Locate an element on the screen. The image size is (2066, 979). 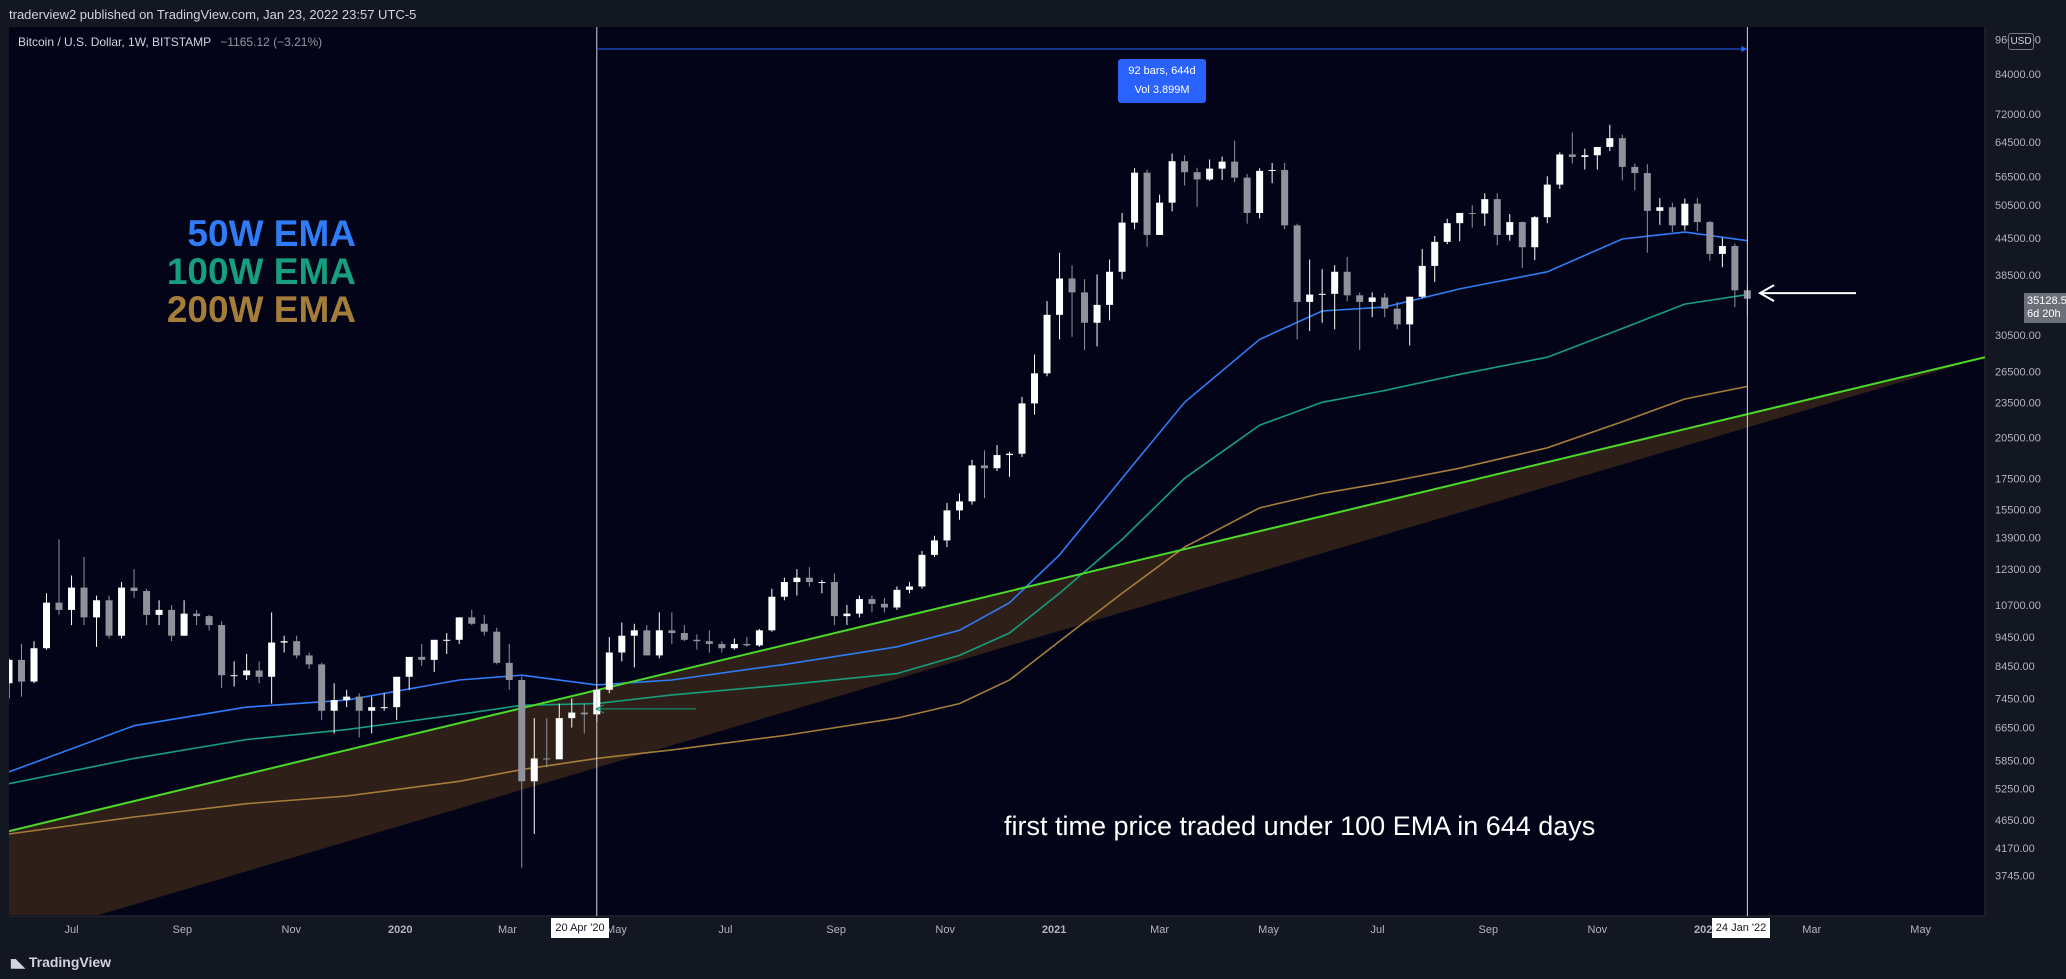
y-tick-label: 72000.00 is located at coordinates (2018, 115).